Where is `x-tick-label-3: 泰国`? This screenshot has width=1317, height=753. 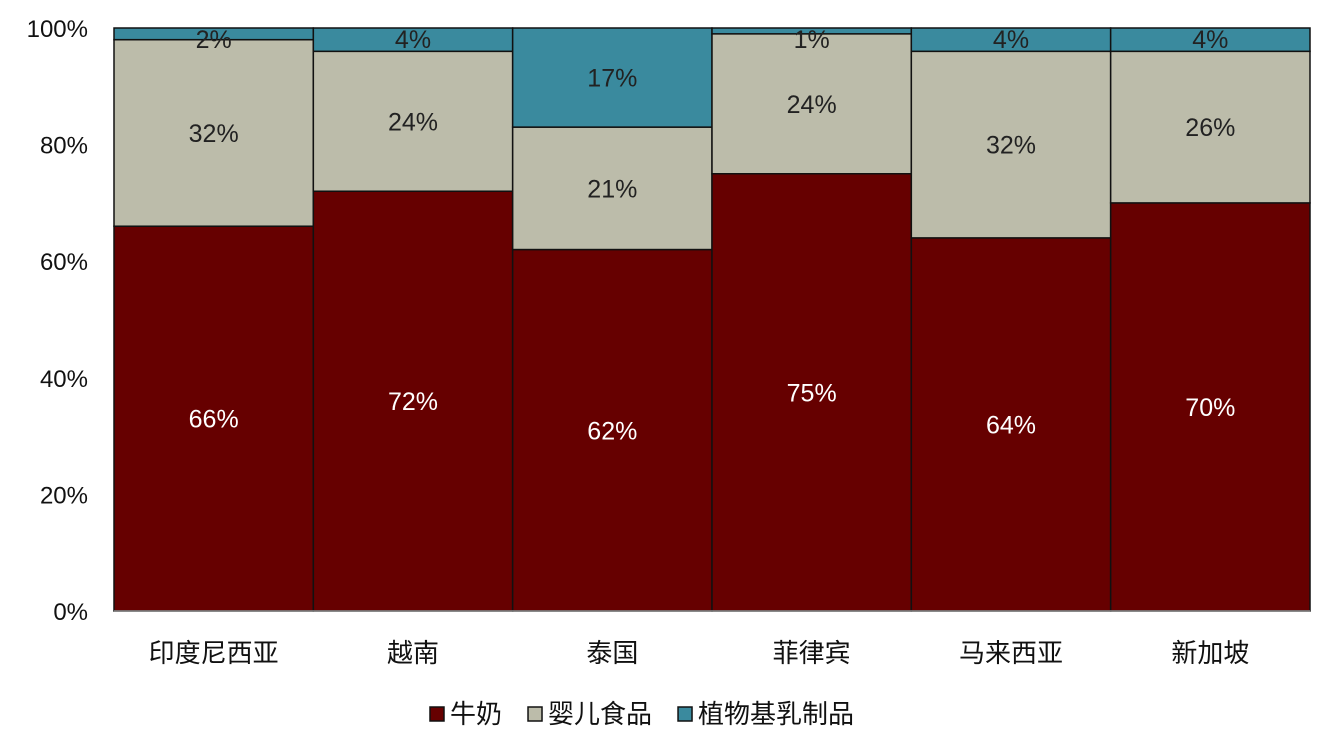 x-tick-label-3: 泰国 is located at coordinates (612, 653).